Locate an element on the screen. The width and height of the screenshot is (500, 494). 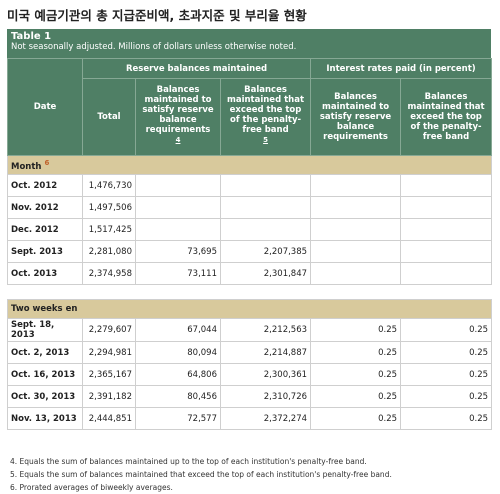
date-cell: Oct. 2012 is located at coordinates (45, 185).